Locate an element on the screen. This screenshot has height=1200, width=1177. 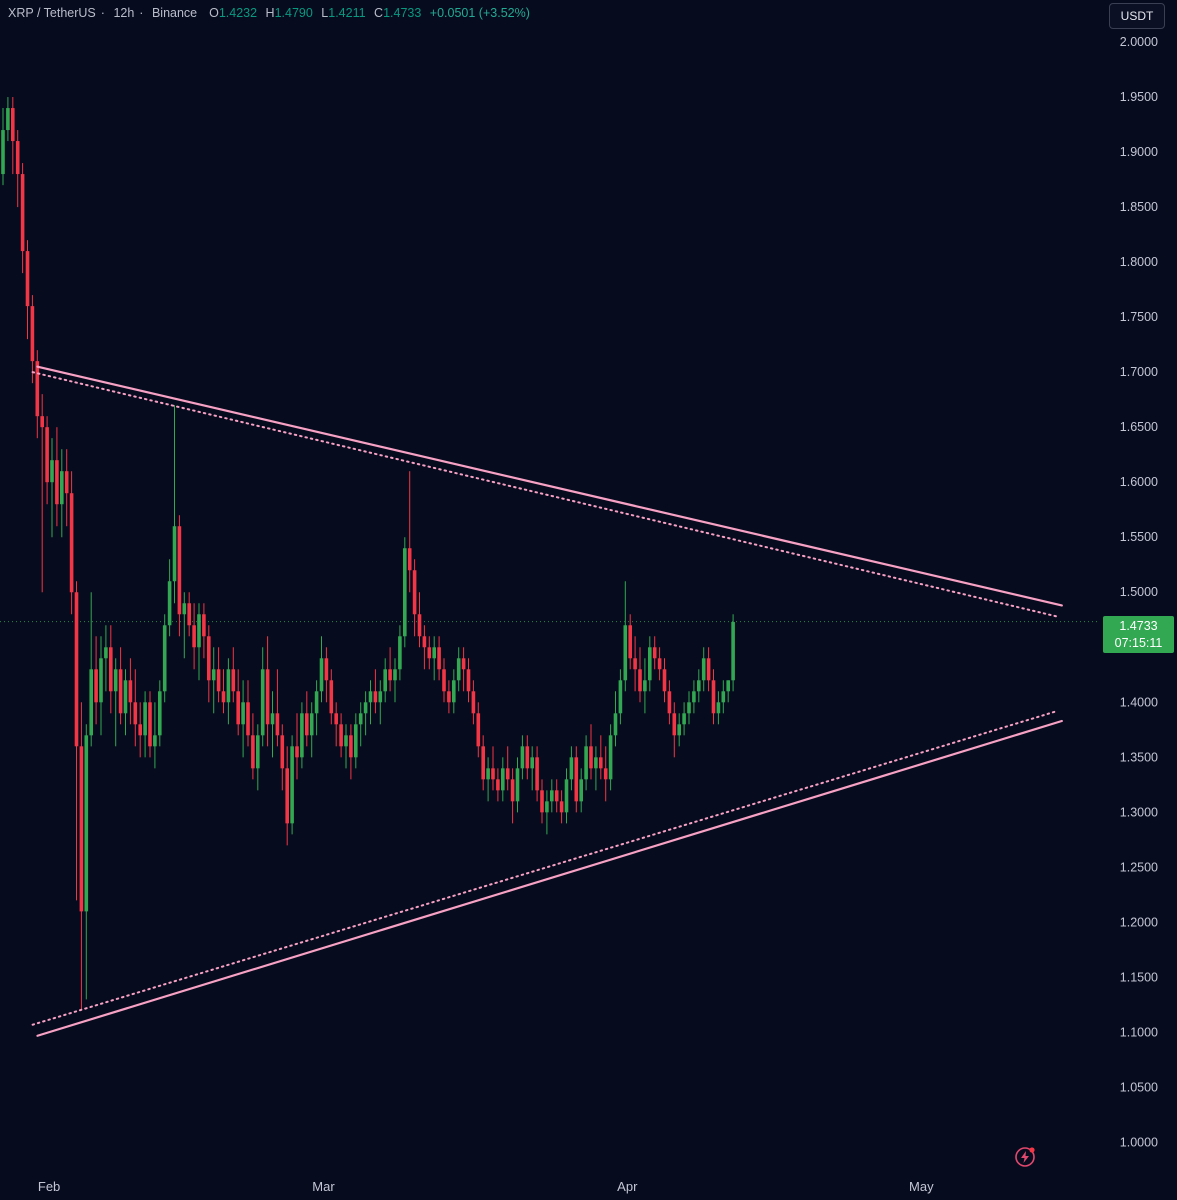
y-tick-label: 1.5000 is located at coordinates (1139, 592).